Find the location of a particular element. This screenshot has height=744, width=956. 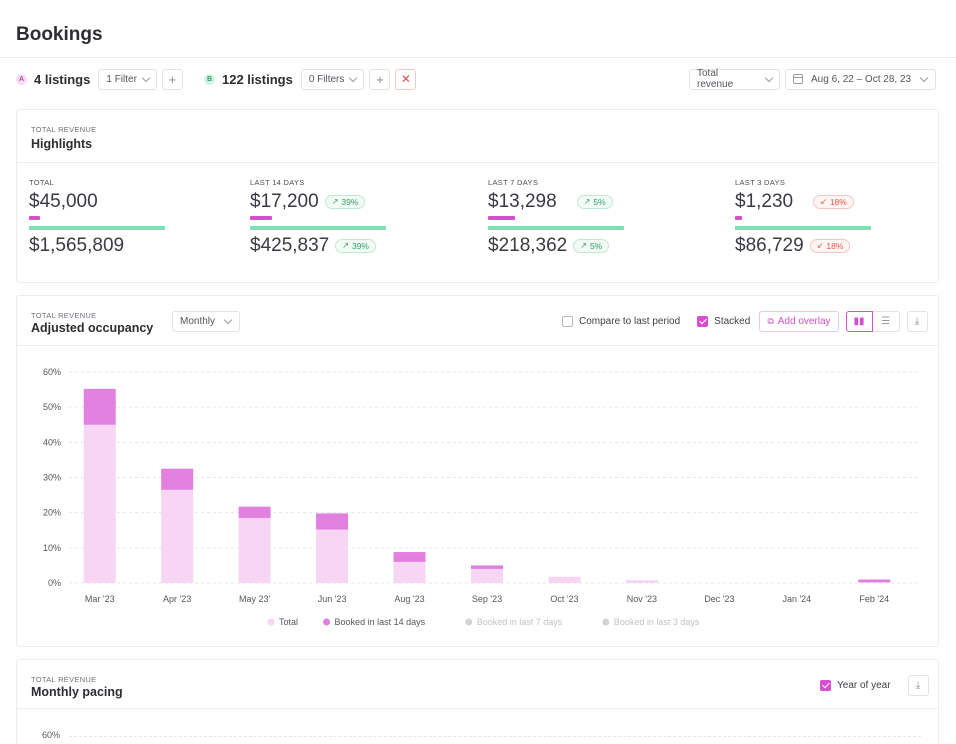

change-badge-up: ↗ 5% is located at coordinates (591, 246).